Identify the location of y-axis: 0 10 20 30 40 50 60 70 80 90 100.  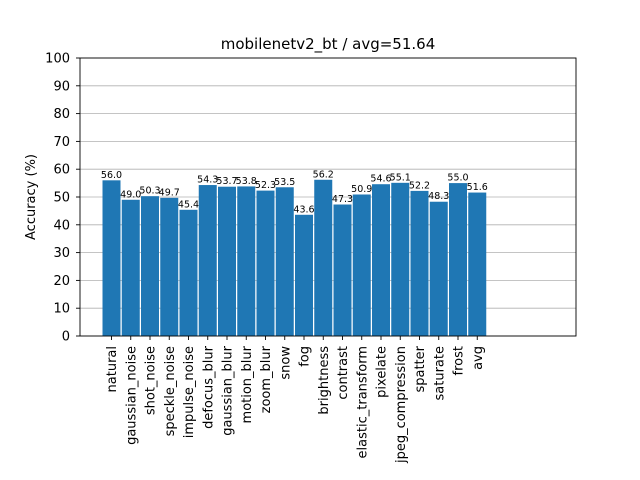
(62, 198).